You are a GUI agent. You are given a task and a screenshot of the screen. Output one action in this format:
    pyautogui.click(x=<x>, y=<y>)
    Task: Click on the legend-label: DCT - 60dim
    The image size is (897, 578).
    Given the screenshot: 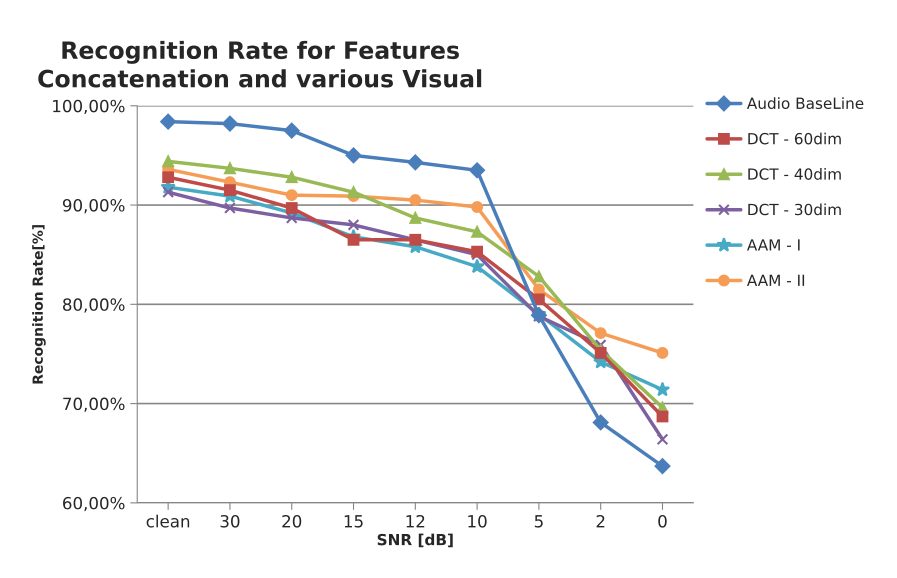 What is the action you would take?
    pyautogui.click(x=794, y=138)
    